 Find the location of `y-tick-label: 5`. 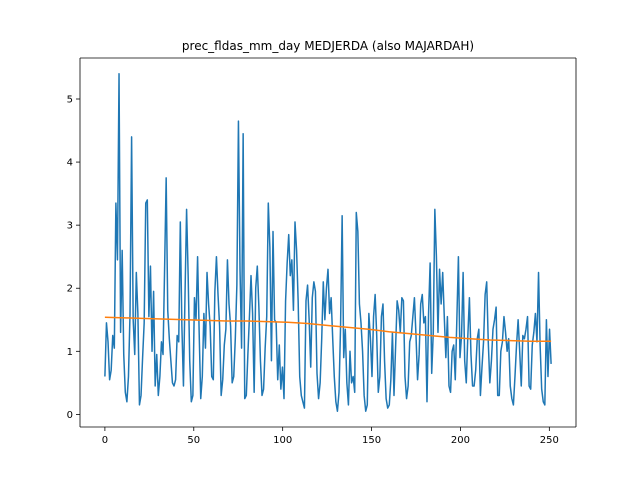

y-tick-label: 5 is located at coordinates (70, 100).